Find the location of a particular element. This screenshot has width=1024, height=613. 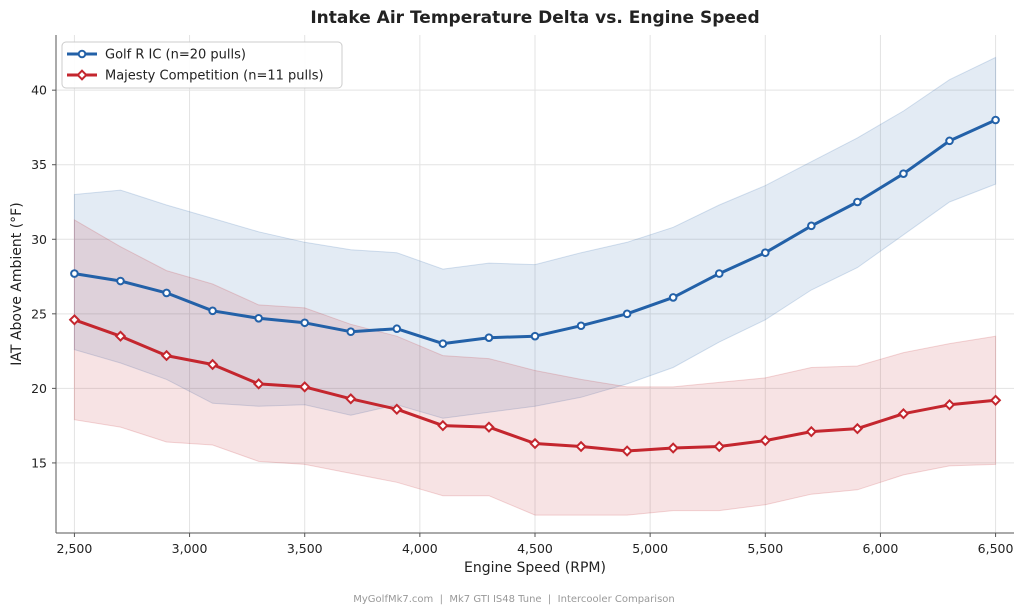

y-tick-label: 30 is located at coordinates (39, 239).